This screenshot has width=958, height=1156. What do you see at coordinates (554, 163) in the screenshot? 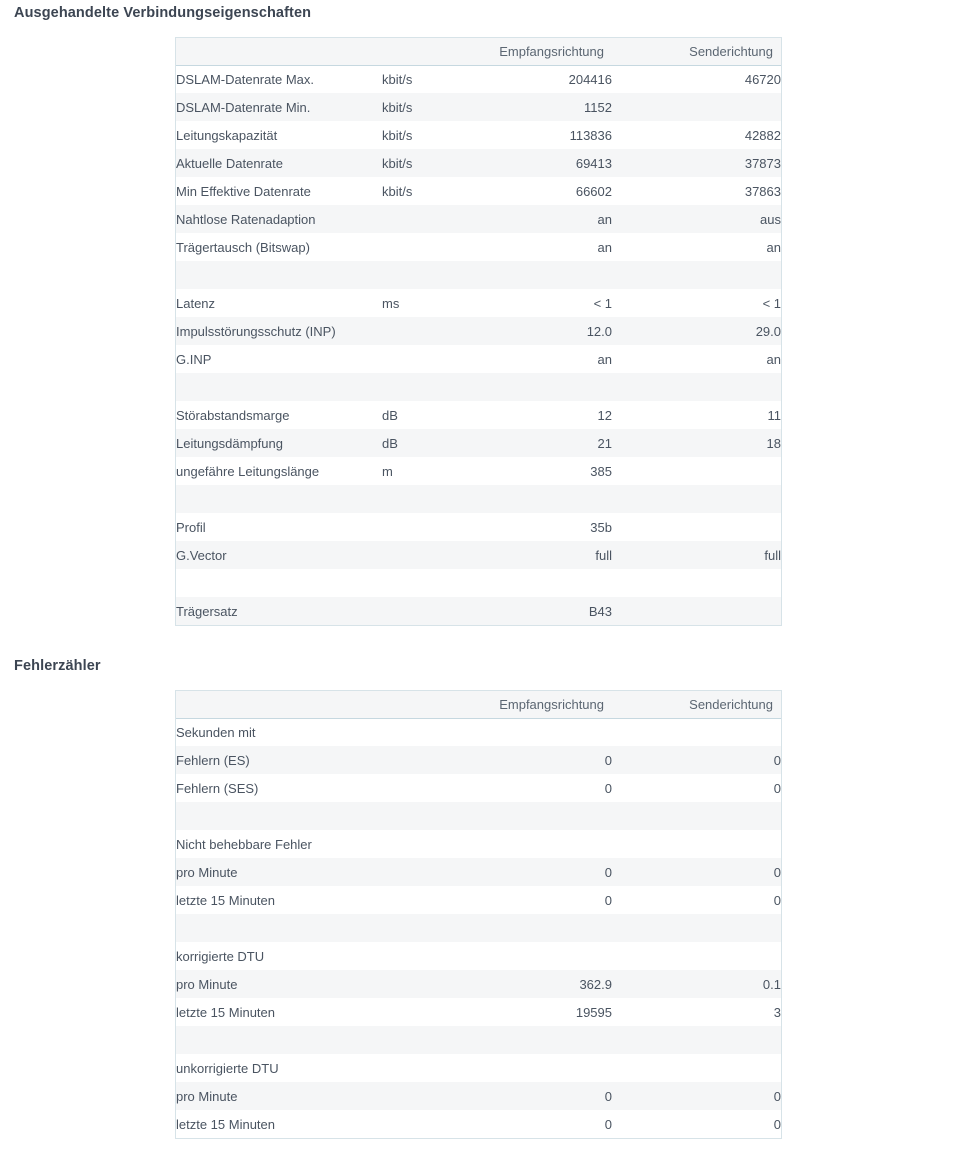
I see `row-value-empfangsrichtung: 69413` at bounding box center [554, 163].